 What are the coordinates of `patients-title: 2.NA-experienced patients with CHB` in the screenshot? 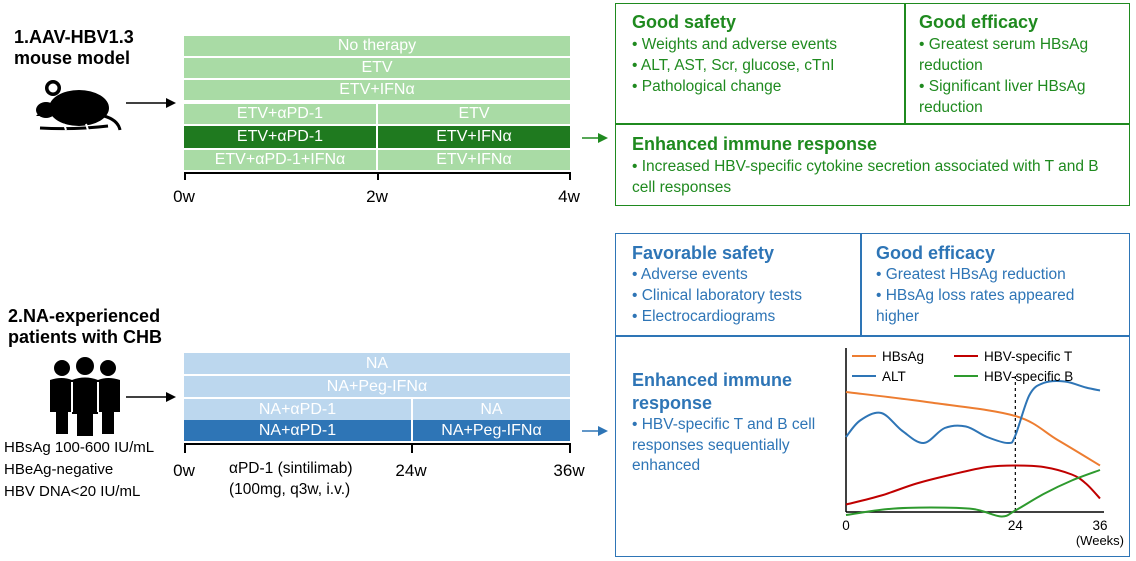 It's located at (85, 326).